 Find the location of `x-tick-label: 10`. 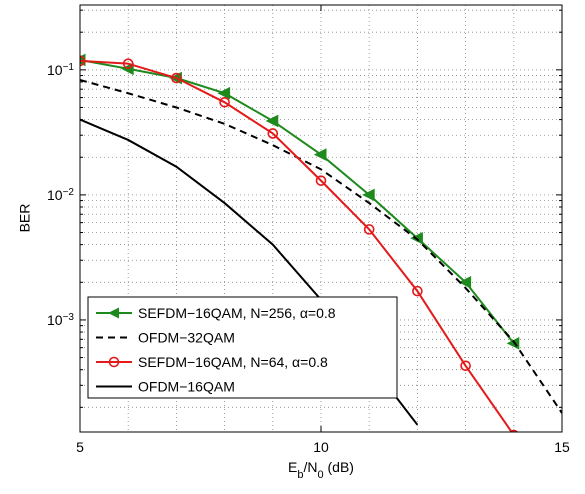

x-tick-label: 10 is located at coordinates (321, 447).